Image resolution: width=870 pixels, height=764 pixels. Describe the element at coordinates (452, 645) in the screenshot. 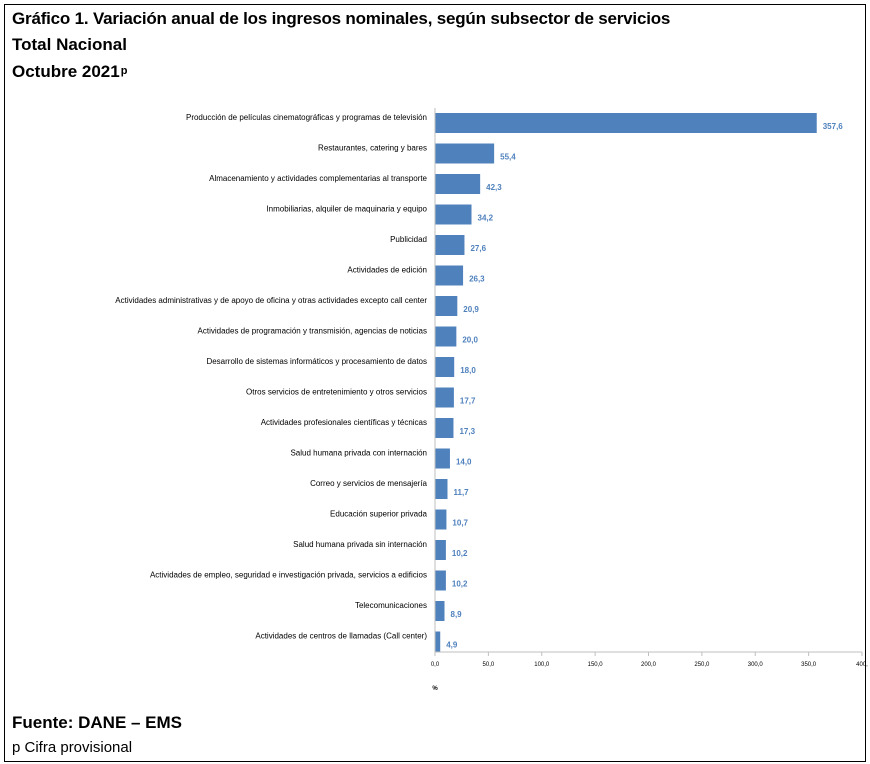

I see `value-label: 4,9` at that location.